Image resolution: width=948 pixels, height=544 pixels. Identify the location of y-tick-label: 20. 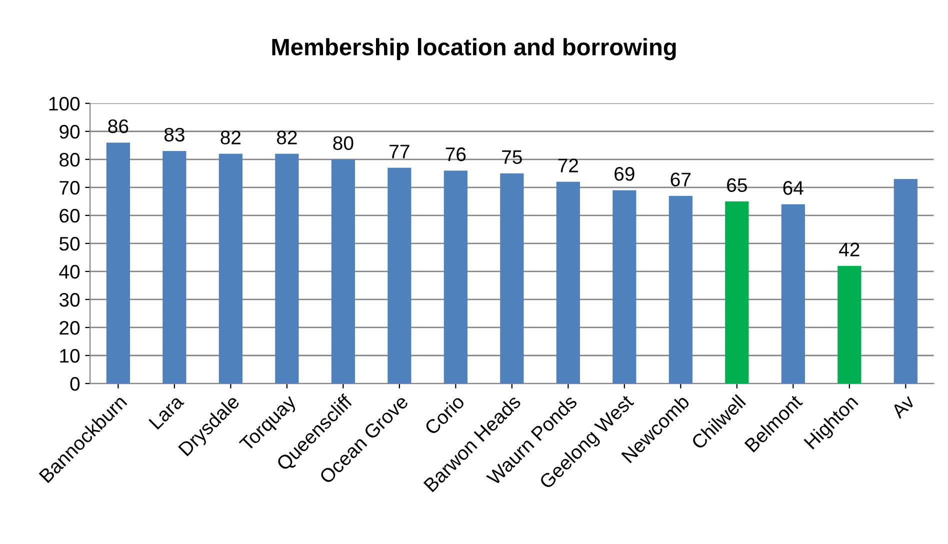
(70, 327).